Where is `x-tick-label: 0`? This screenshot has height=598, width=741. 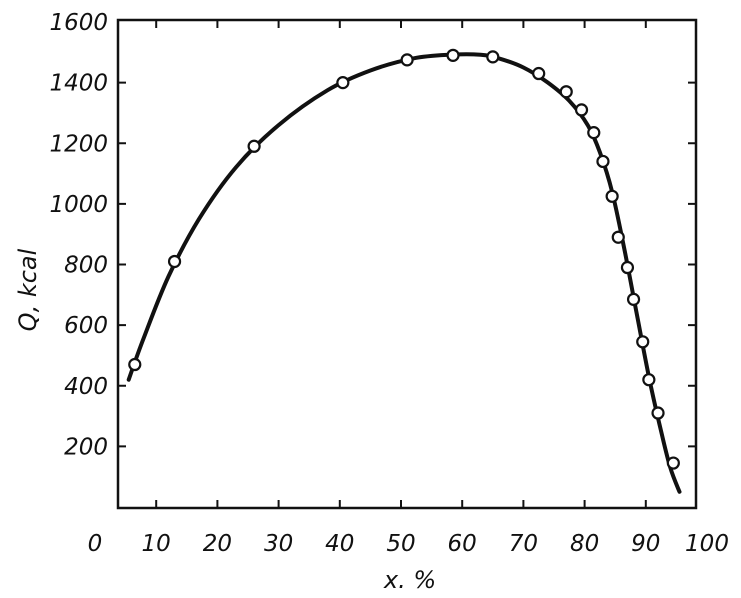
x-tick-label: 0 is located at coordinates (95, 544).